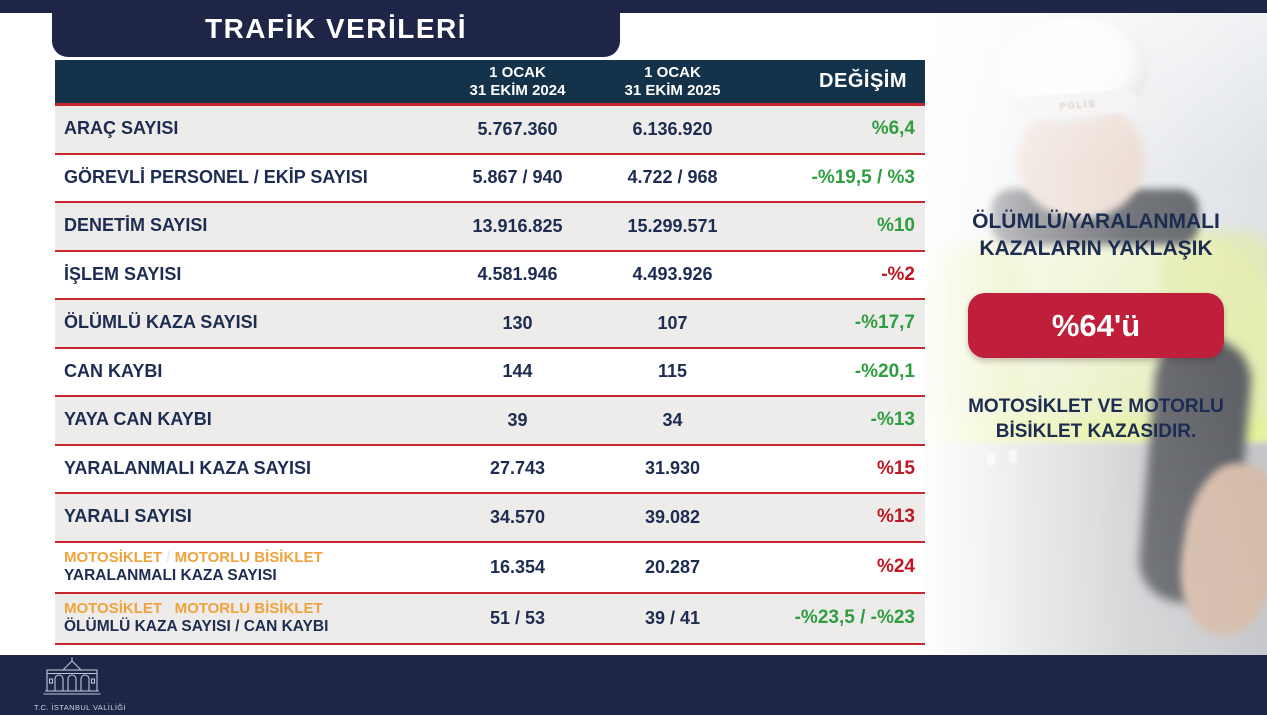 The width and height of the screenshot is (1267, 715). What do you see at coordinates (672, 371) in the screenshot?
I see `value-2025: 115` at bounding box center [672, 371].